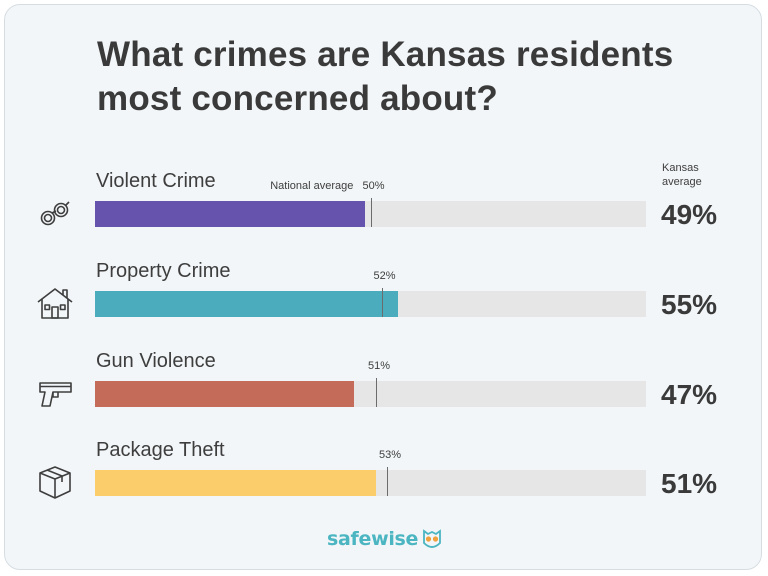 This screenshot has height=576, width=768. I want to click on kansas-header-line1: Kansas, so click(680, 168).